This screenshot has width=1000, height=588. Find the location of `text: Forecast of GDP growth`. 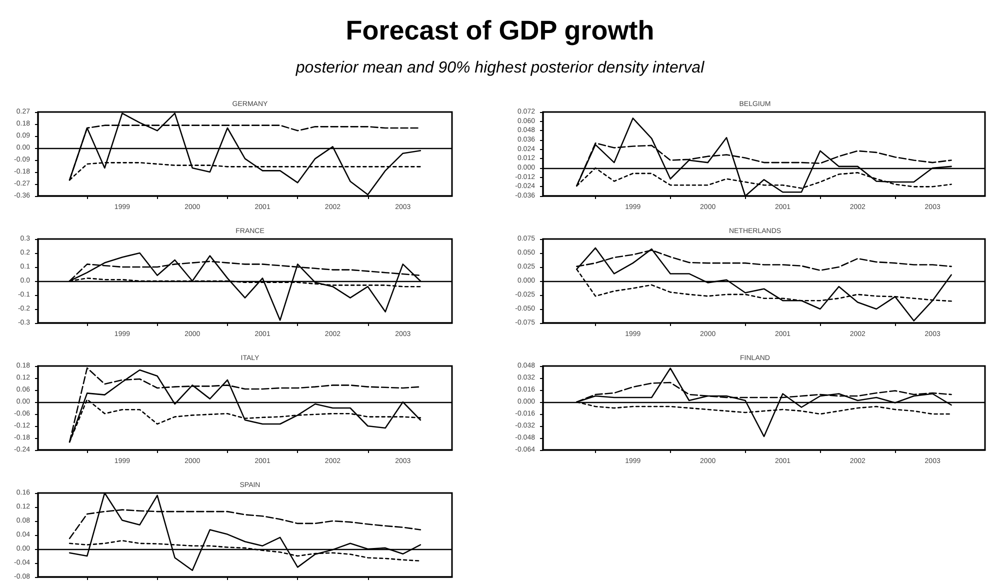

text: Forecast of GDP growth is located at coordinates (500, 31).